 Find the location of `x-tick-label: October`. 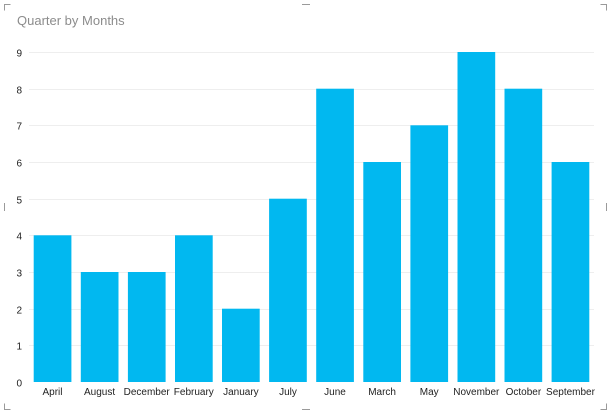

x-tick-label: October is located at coordinates (524, 392).